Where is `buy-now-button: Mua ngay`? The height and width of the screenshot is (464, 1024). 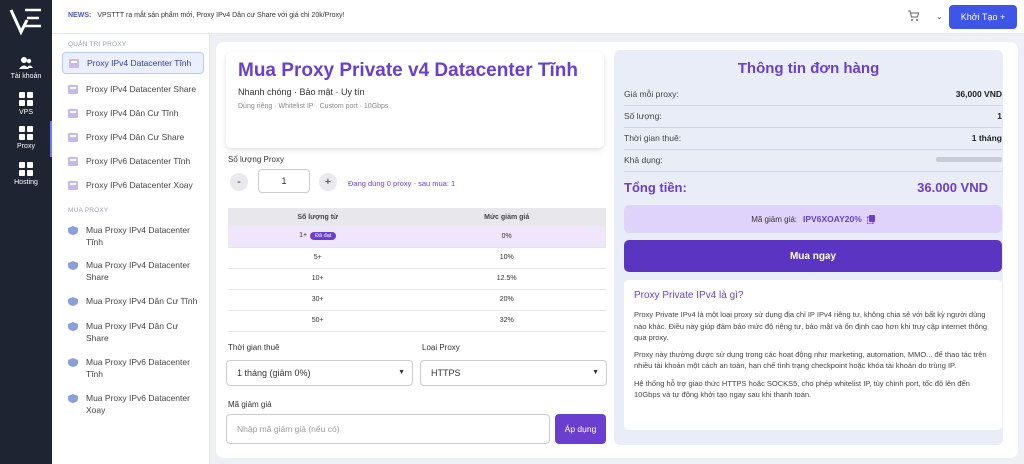
buy-now-button: Mua ngay is located at coordinates (813, 256).